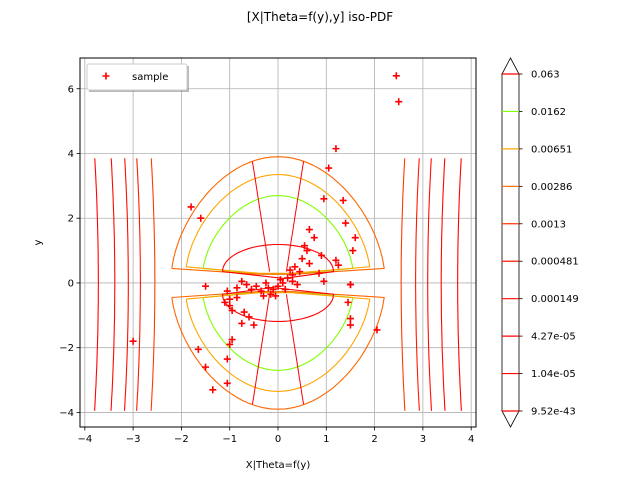 The width and height of the screenshot is (640, 480). What do you see at coordinates (548, 224) in the screenshot?
I see `colorbar-tick-label: 0.0013` at bounding box center [548, 224].